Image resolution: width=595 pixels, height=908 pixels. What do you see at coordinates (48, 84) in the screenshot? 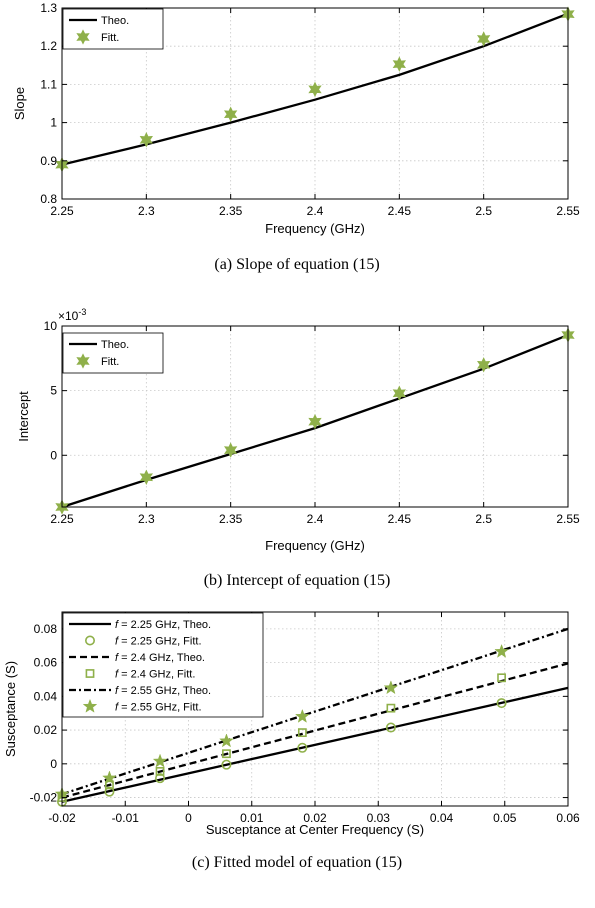
I see `y-tick-label: 1.1` at bounding box center [48, 84].